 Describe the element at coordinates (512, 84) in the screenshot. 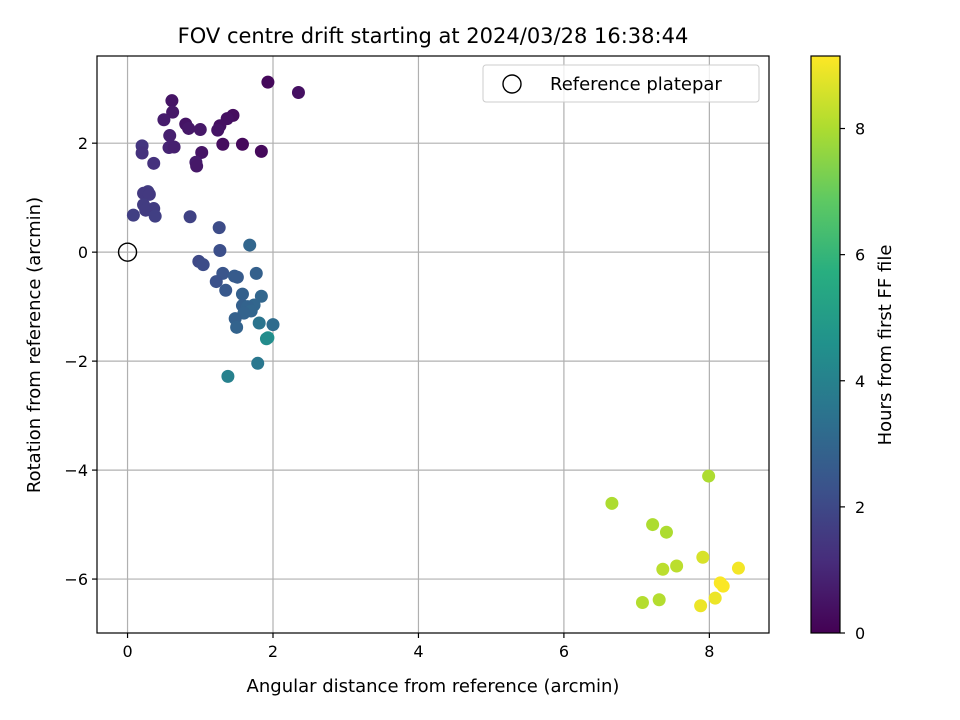

I see `legend-reference-icon` at that location.